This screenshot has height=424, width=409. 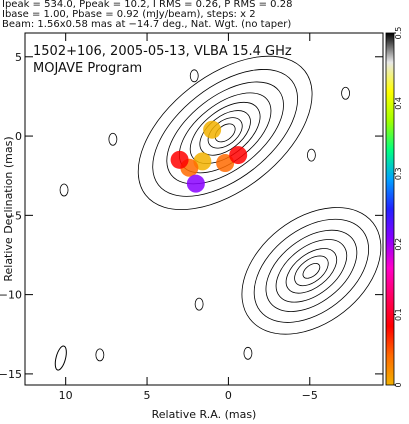 What do you see at coordinates (398, 384) in the screenshot?
I see `colorbar-tick-label: 0` at bounding box center [398, 384].